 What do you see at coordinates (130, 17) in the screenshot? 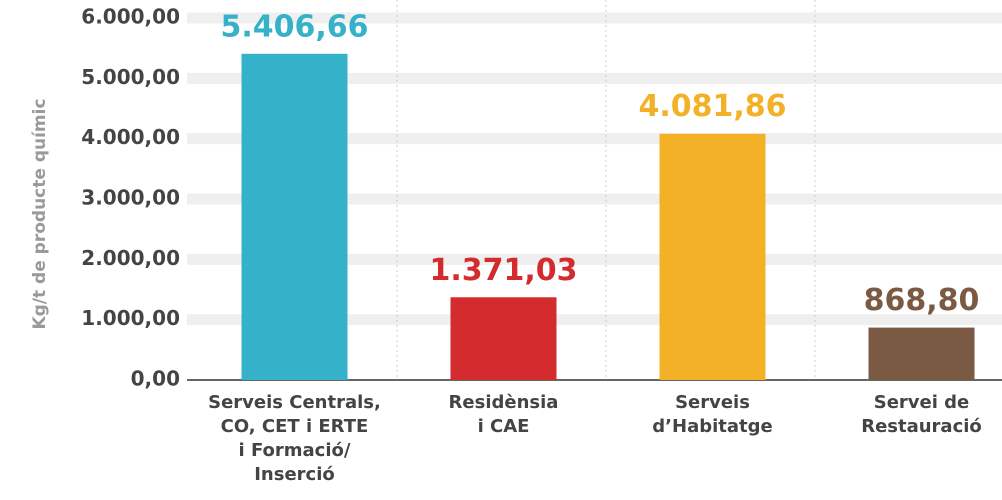
I see `y-tick-label: 6.000,00` at bounding box center [130, 17].